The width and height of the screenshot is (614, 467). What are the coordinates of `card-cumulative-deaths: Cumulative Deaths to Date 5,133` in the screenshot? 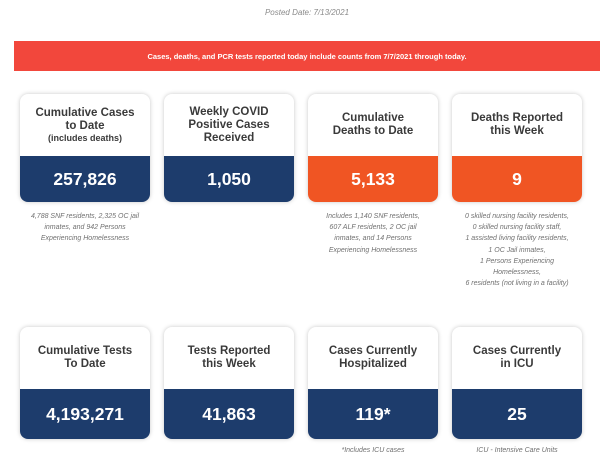 It's located at (373, 148).